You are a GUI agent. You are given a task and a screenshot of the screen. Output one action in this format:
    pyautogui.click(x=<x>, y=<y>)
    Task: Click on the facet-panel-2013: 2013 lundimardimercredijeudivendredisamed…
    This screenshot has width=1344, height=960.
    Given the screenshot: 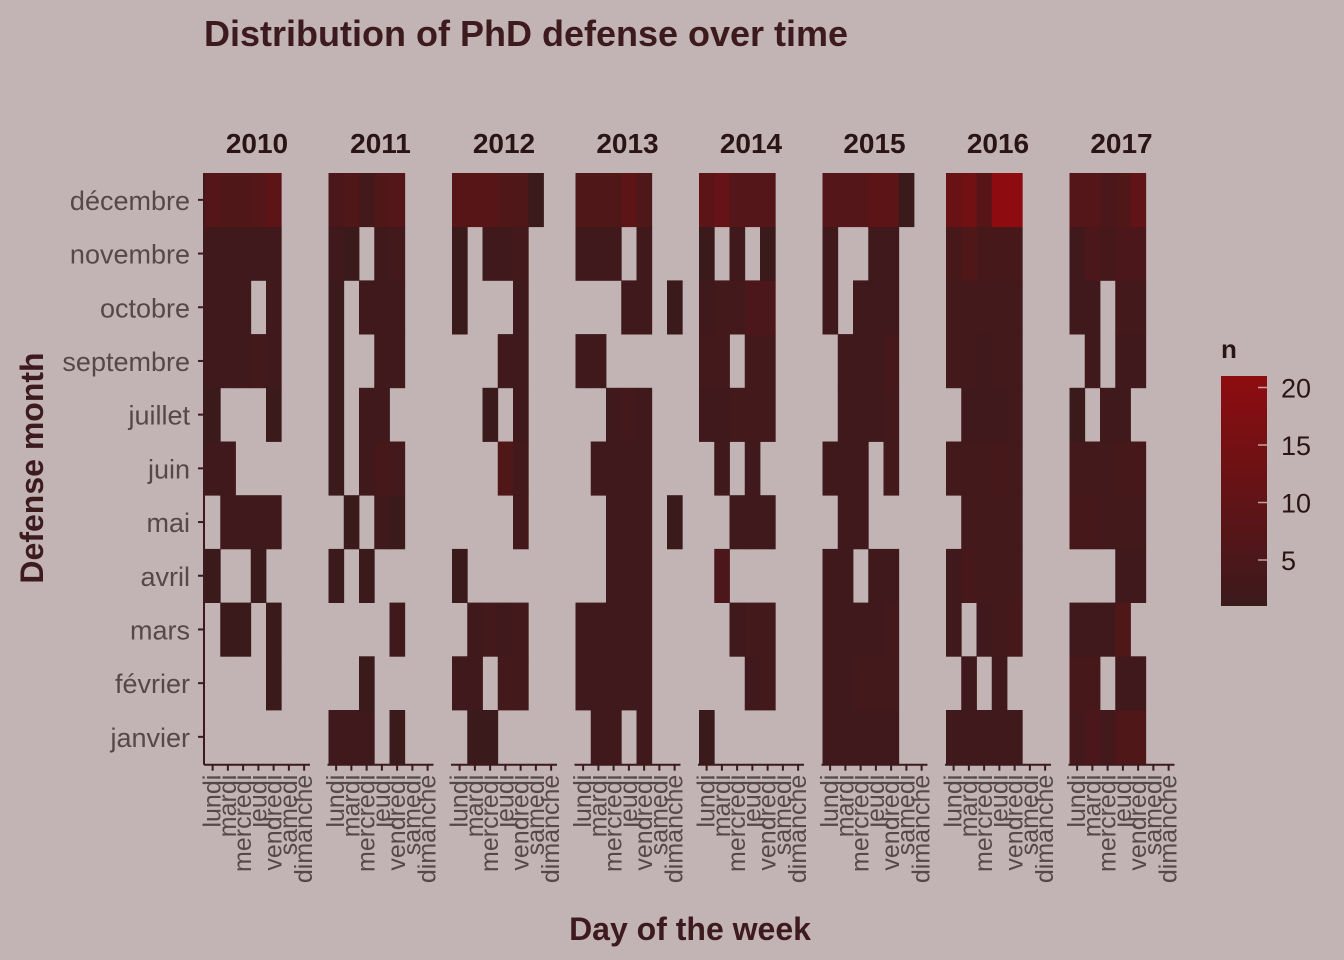 What is the action you would take?
    pyautogui.click(x=629, y=505)
    